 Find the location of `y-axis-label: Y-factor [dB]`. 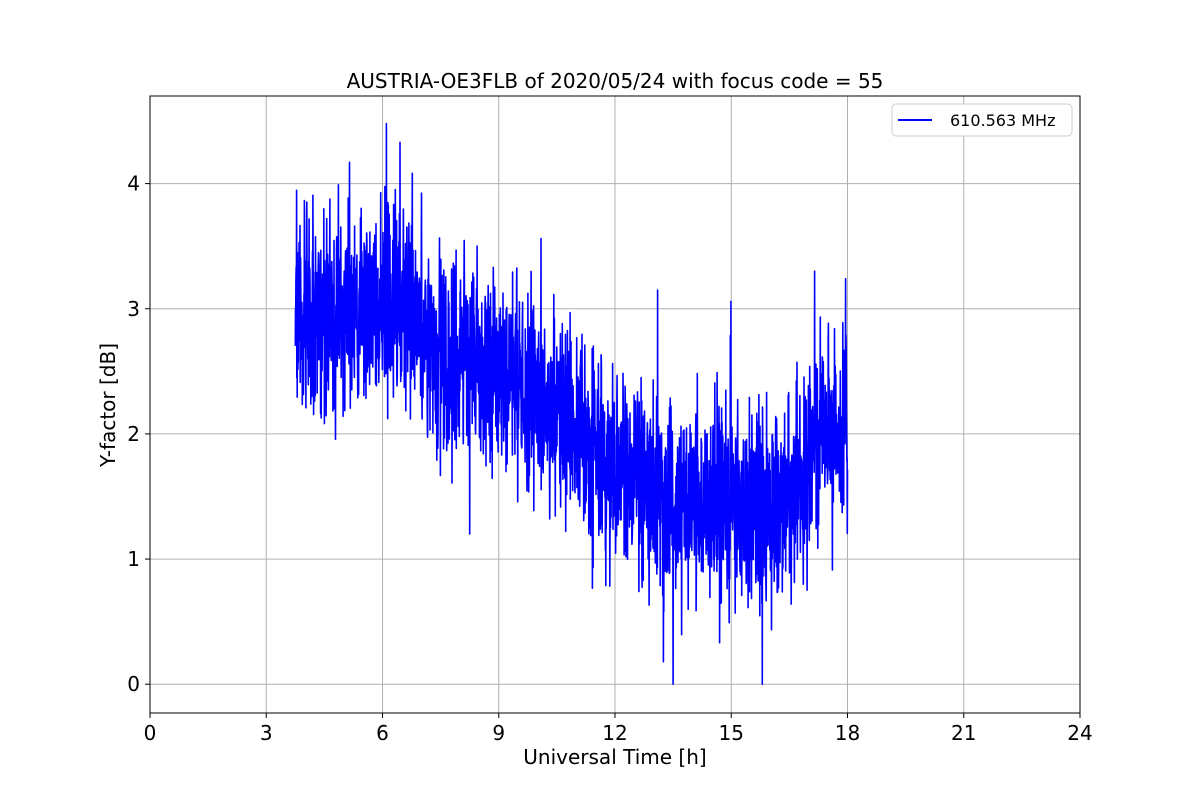

y-axis-label: Y-factor [dB] is located at coordinates (108, 405).